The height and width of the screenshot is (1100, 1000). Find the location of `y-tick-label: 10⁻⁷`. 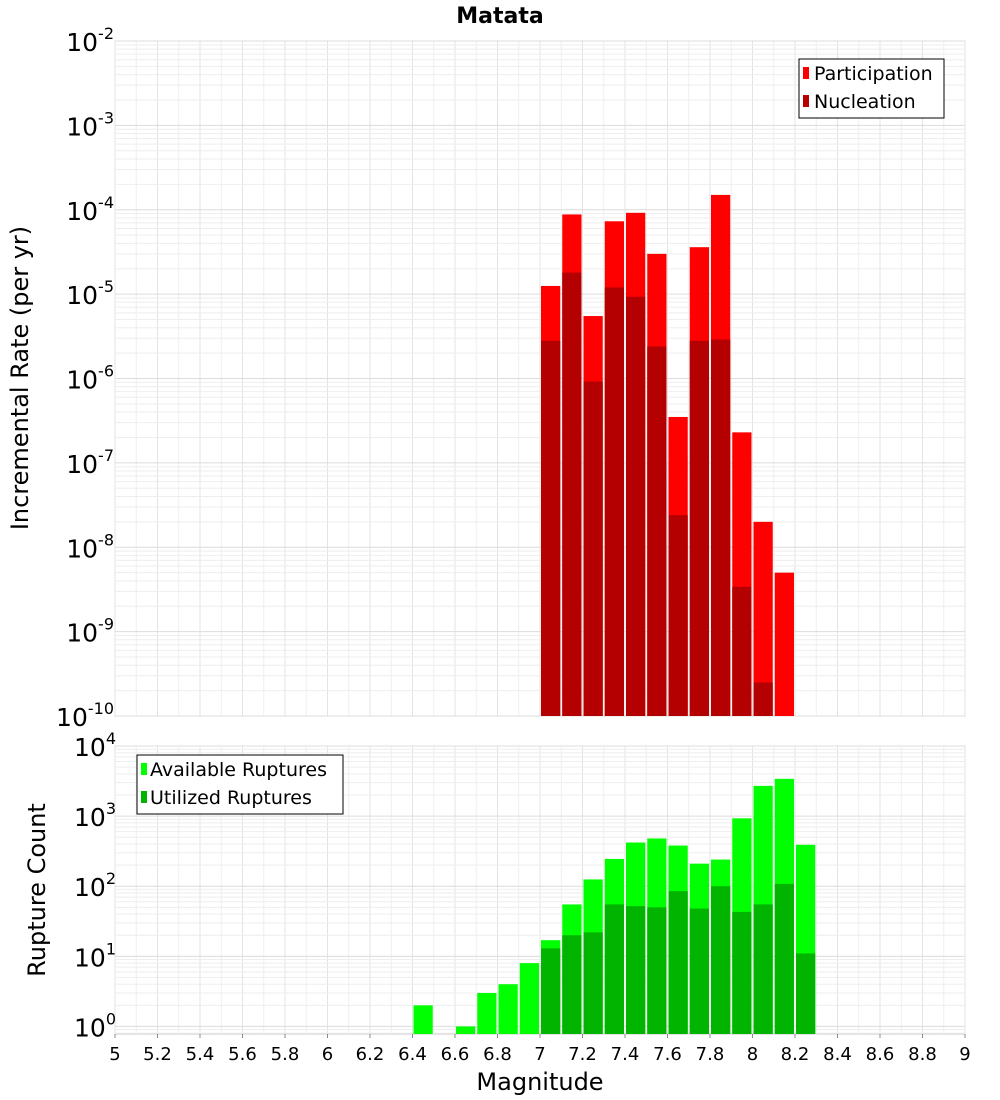

y-tick-label: 10⁻⁷ is located at coordinates (90, 462).